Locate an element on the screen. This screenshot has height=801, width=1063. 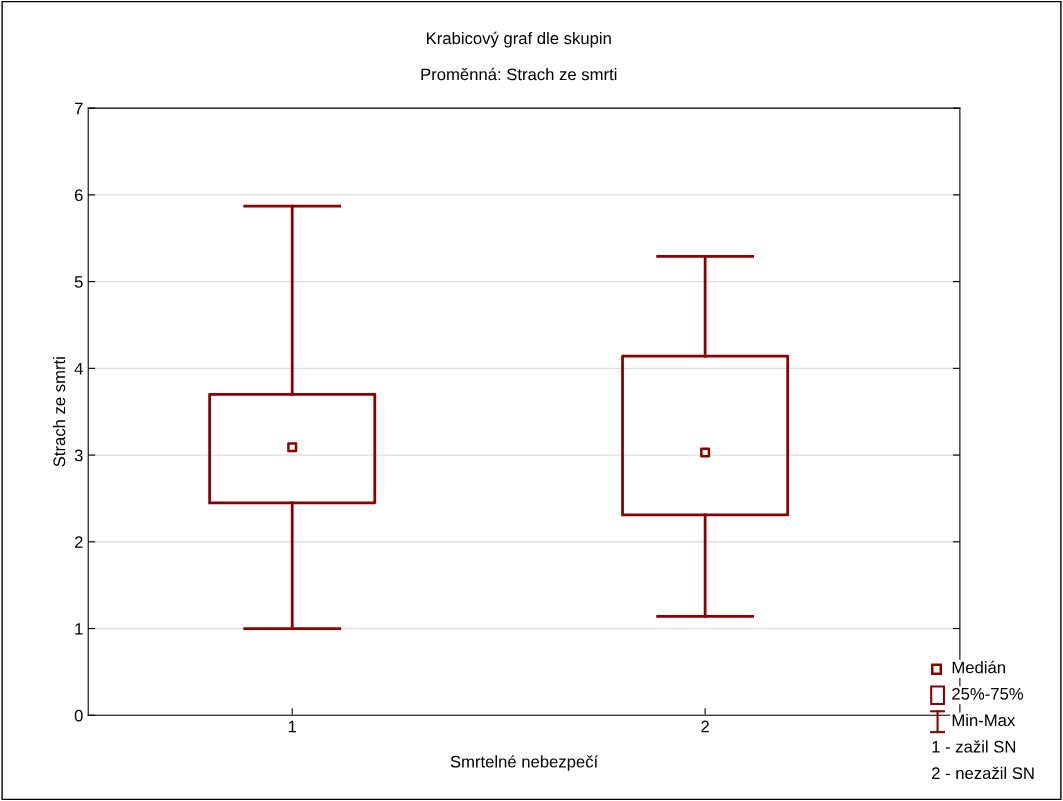
y-tick-label: 0 is located at coordinates (78, 715).